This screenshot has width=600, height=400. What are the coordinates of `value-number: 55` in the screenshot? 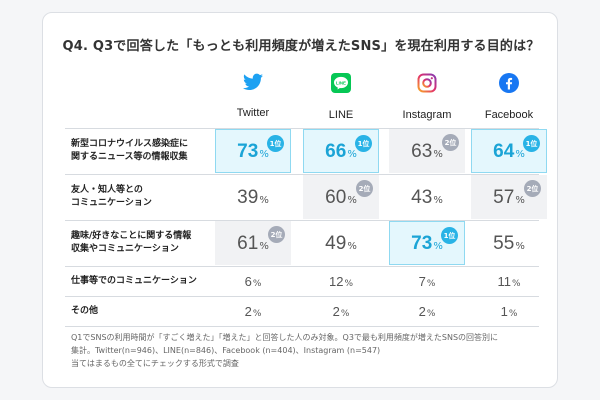 It's located at (504, 243).